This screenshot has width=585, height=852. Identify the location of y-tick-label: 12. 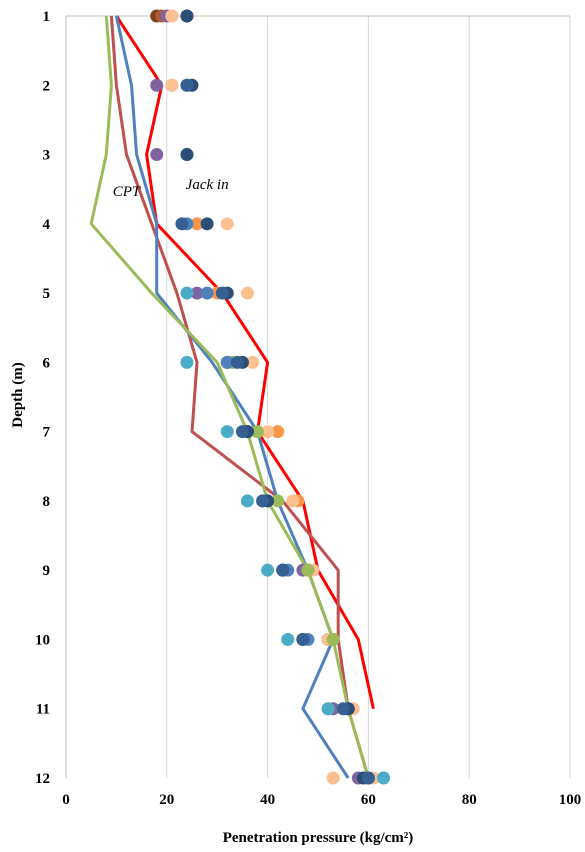
(42, 779).